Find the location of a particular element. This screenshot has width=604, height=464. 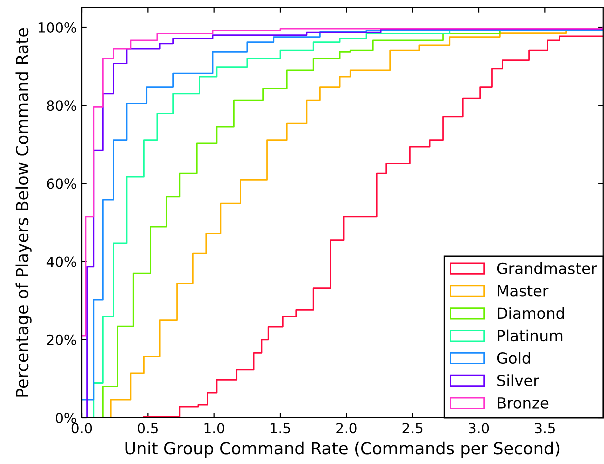

x-axis-title: Unit Group Command Rate (Commands per Second) is located at coordinates (343, 450).